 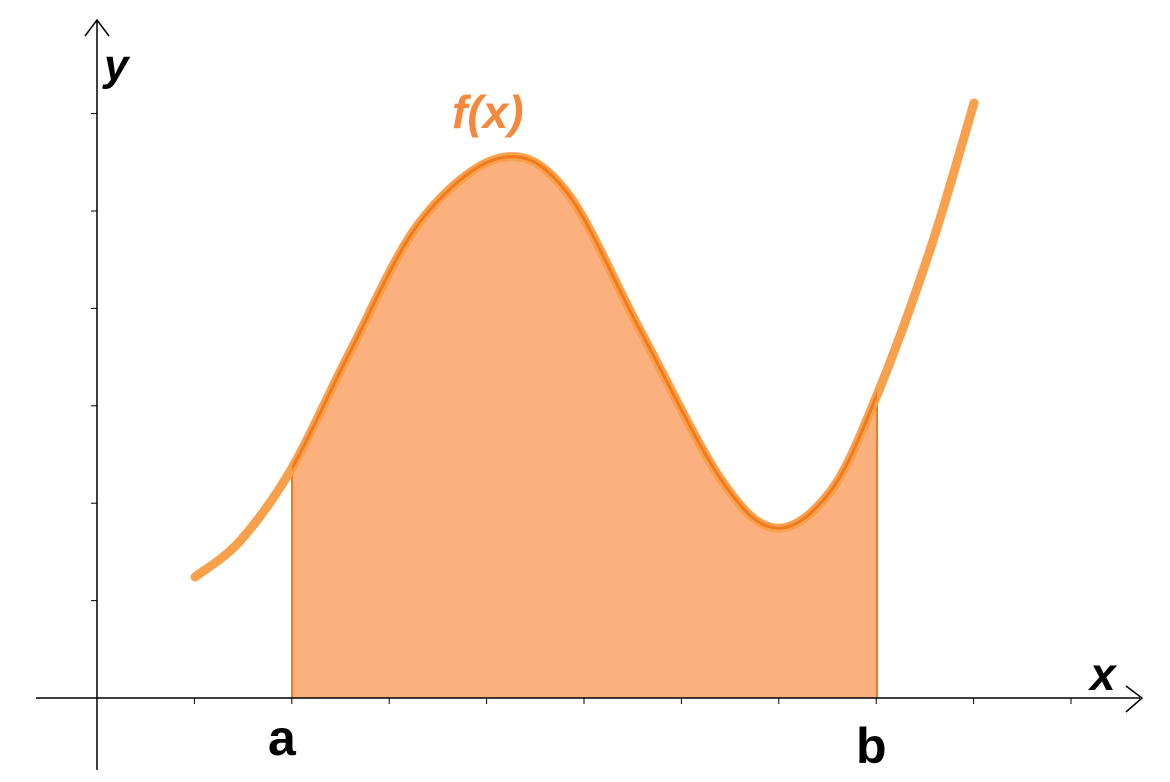 What do you see at coordinates (282, 738) in the screenshot?
I see `lower-bound-label: a` at bounding box center [282, 738].